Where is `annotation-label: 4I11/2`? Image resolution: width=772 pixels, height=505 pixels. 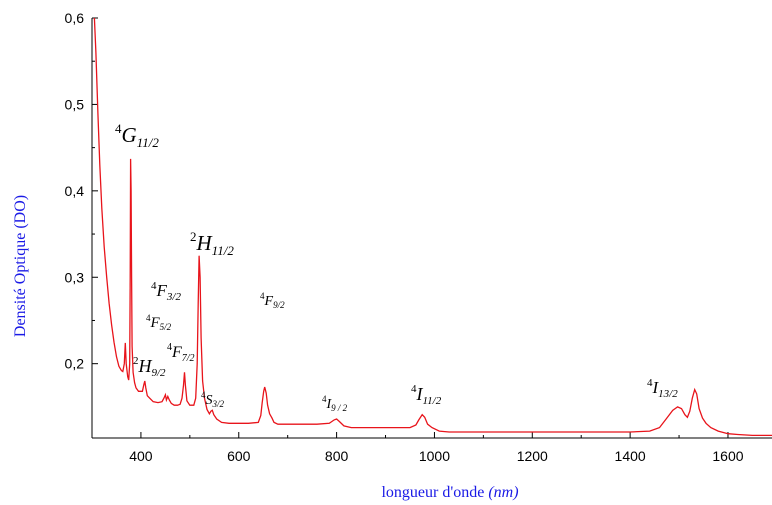
annotation-label: 4I11/2 is located at coordinates (426, 395).